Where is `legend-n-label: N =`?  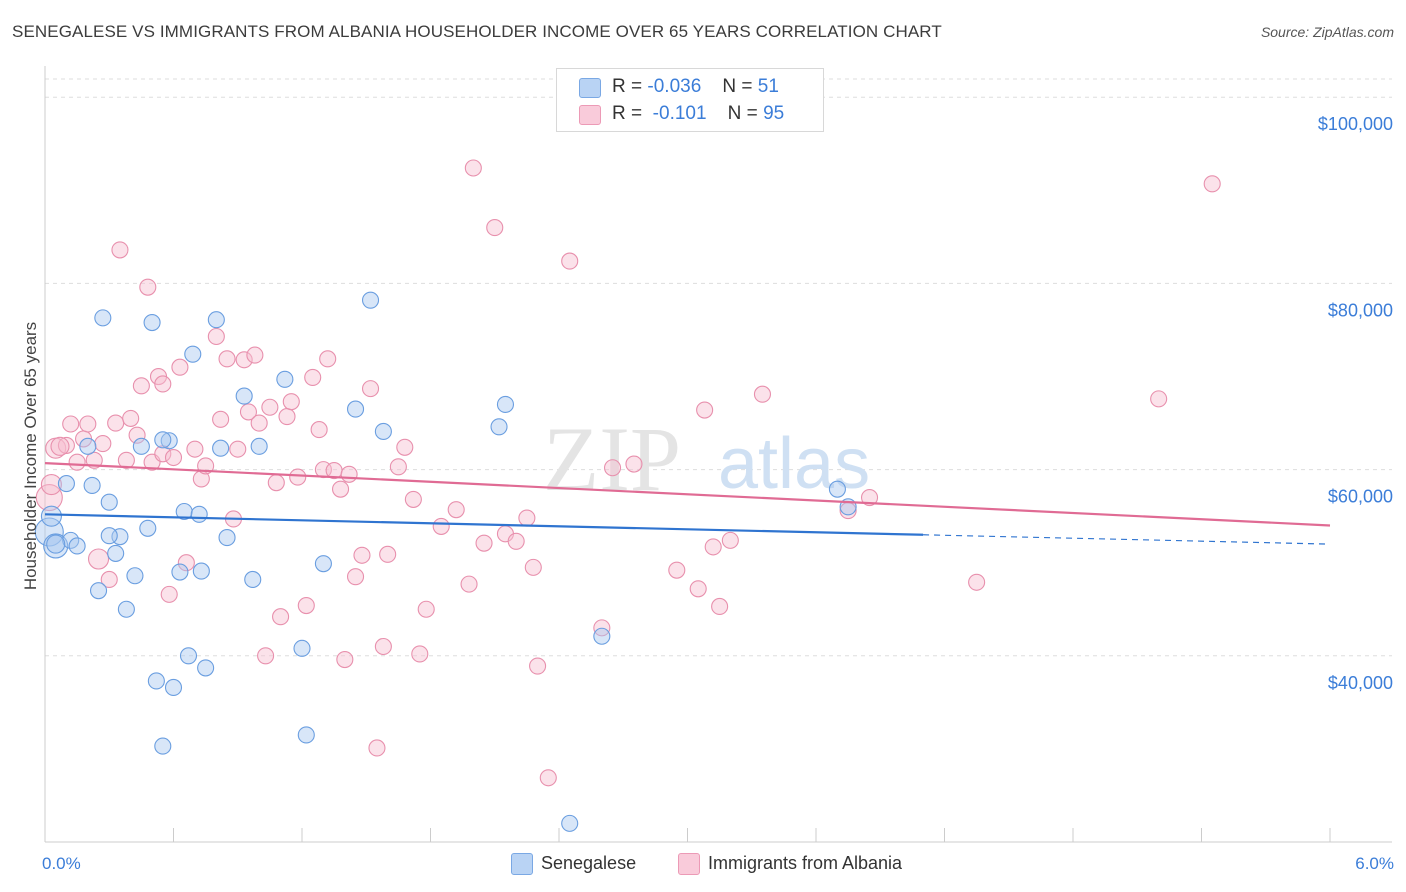 legend-n-label: N = is located at coordinates (737, 86).